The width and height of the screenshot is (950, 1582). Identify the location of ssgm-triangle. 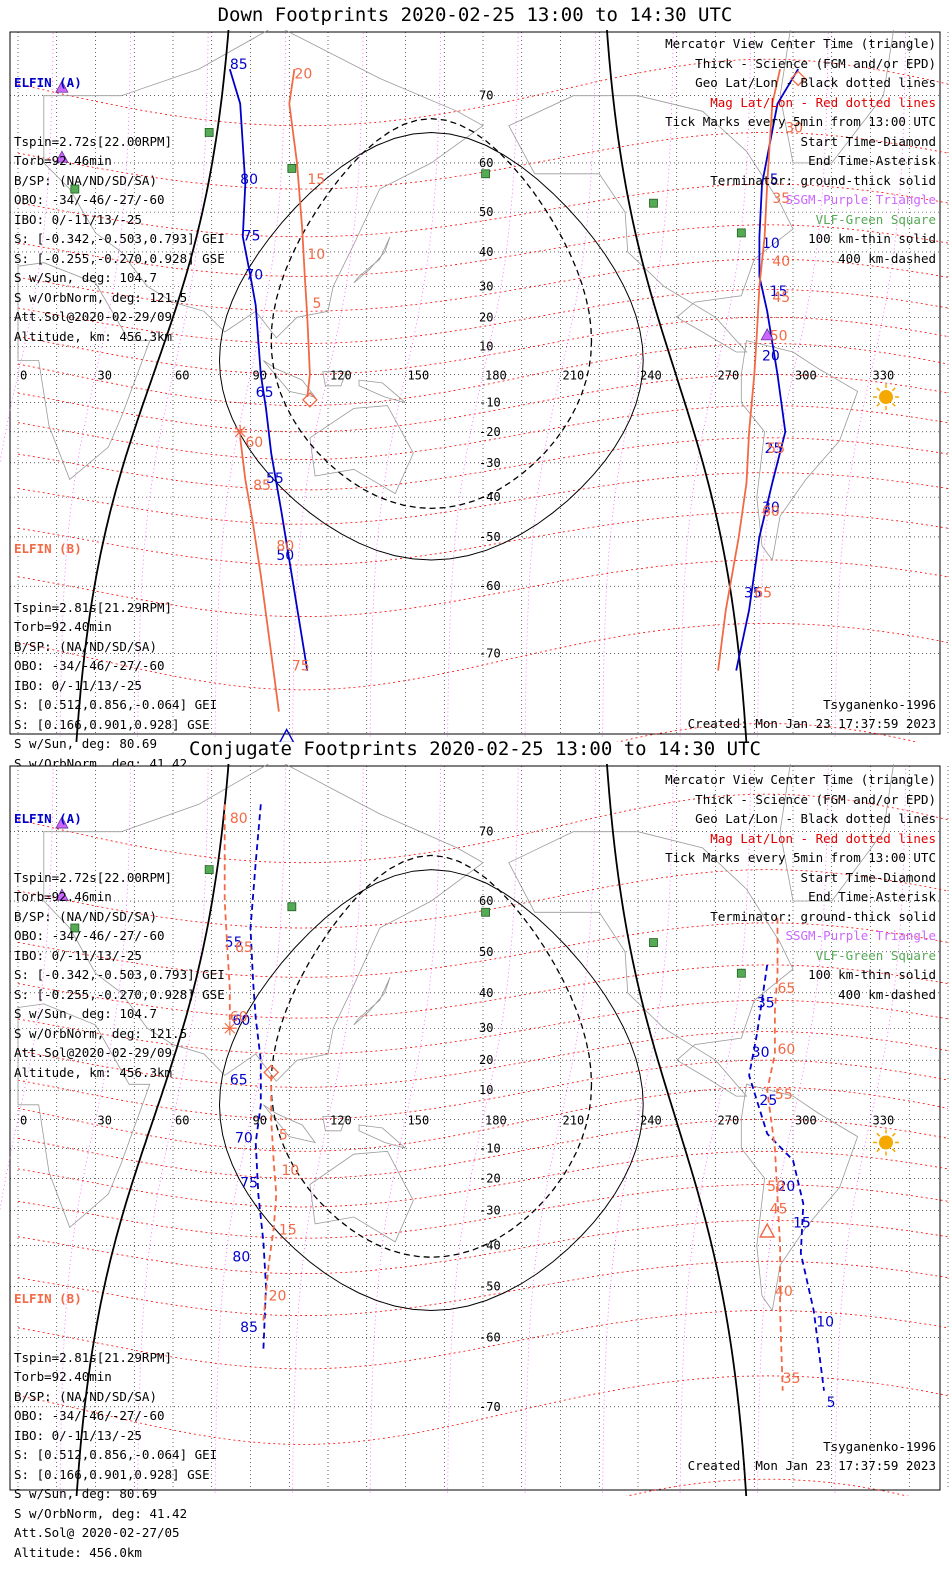
(767, 334).